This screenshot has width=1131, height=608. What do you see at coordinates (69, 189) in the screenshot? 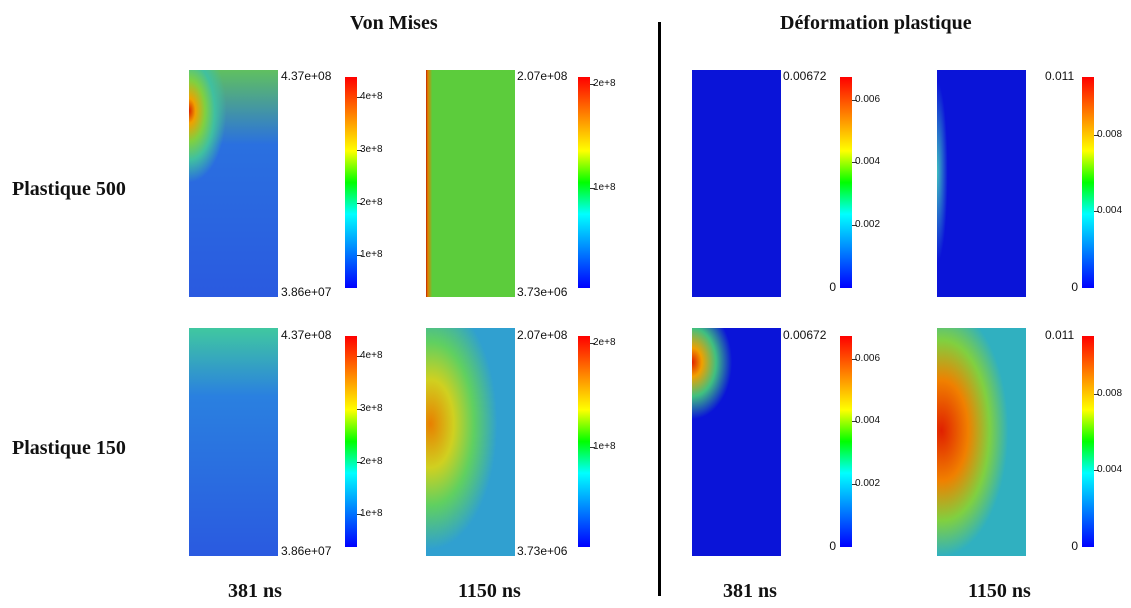
I see `row-label: Plastique 500` at bounding box center [69, 189].